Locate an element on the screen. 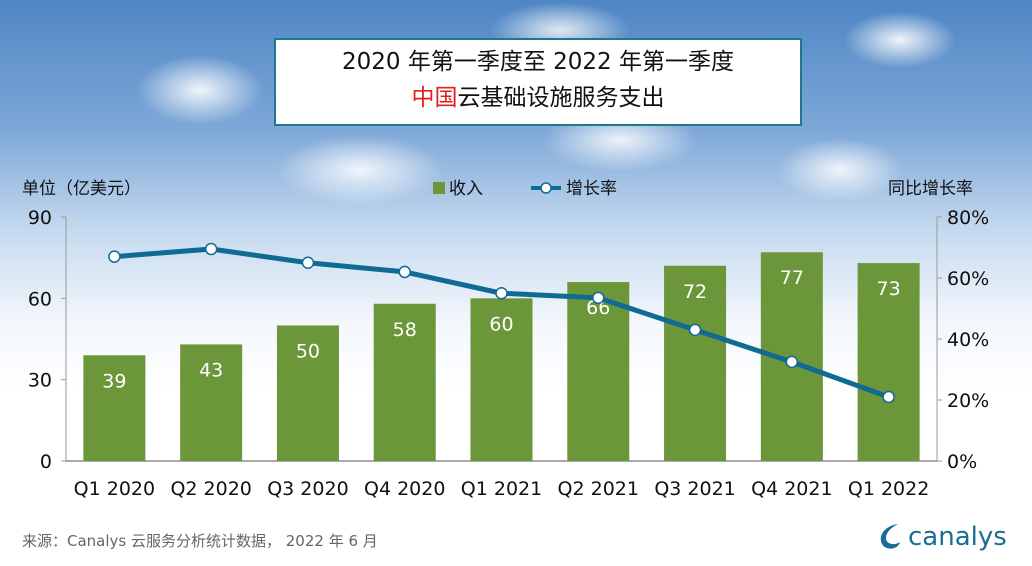 The image size is (1032, 566). legend-line-label: 增长率 is located at coordinates (591, 189).